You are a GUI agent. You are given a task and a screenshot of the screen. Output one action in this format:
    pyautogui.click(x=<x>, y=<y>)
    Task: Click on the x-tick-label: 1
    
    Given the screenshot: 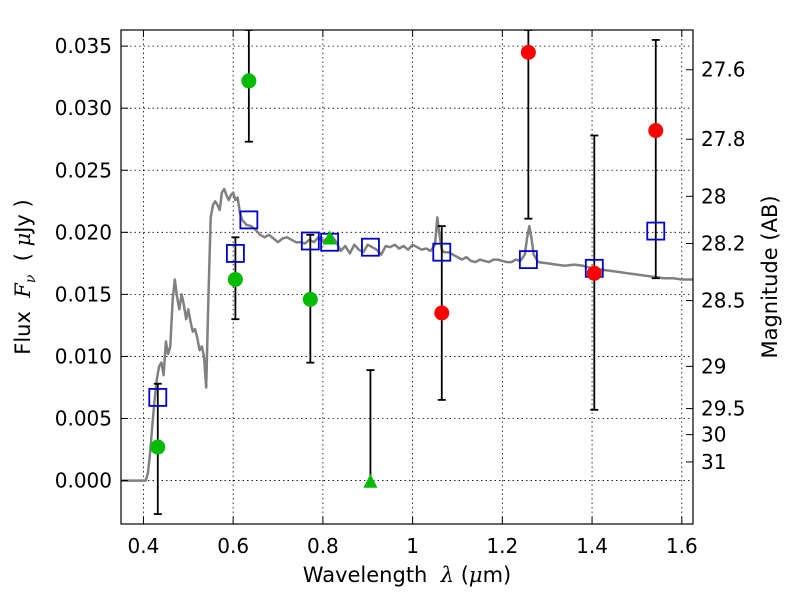 What is the action you would take?
    pyautogui.click(x=412, y=546)
    